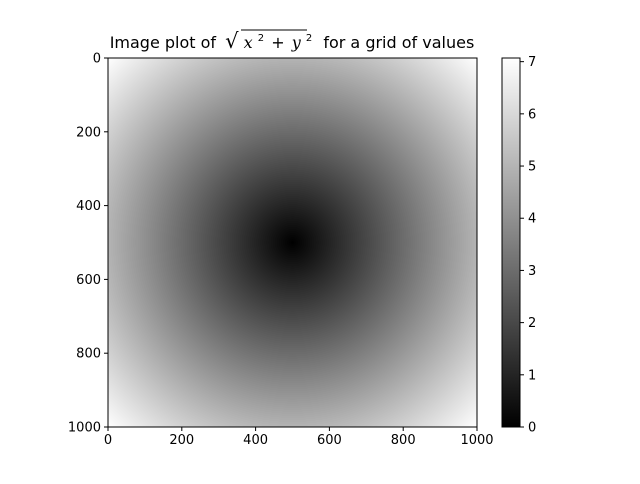 The height and width of the screenshot is (484, 640). Describe the element at coordinates (277, 42) in the screenshot. I see `chart-title-expr-plus: +` at that location.